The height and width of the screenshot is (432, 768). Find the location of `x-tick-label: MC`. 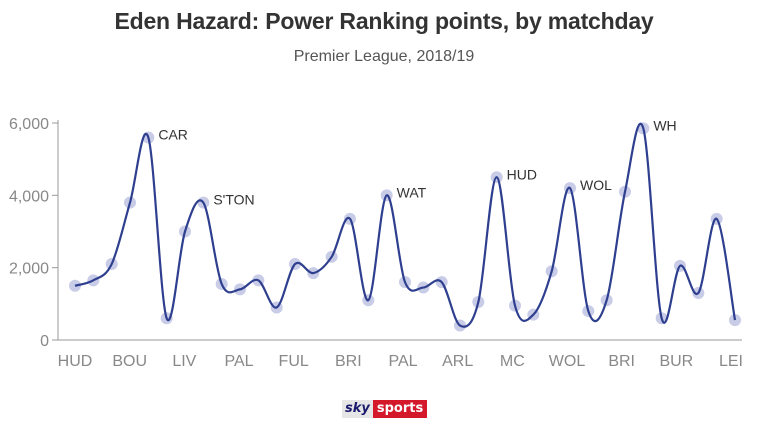

x-tick-label: MC is located at coordinates (512, 361).